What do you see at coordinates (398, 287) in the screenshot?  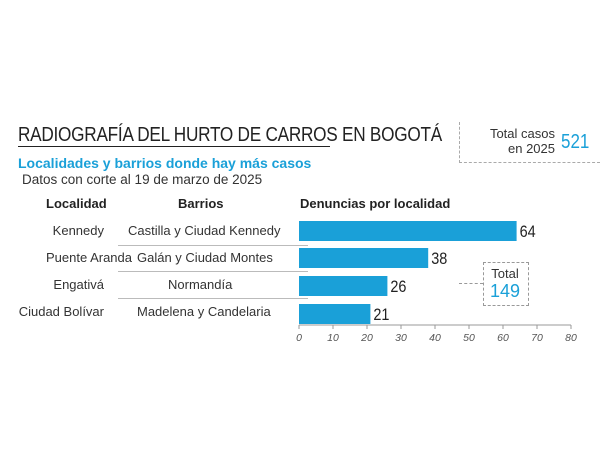 I see `bar-value-label: 26` at bounding box center [398, 287].